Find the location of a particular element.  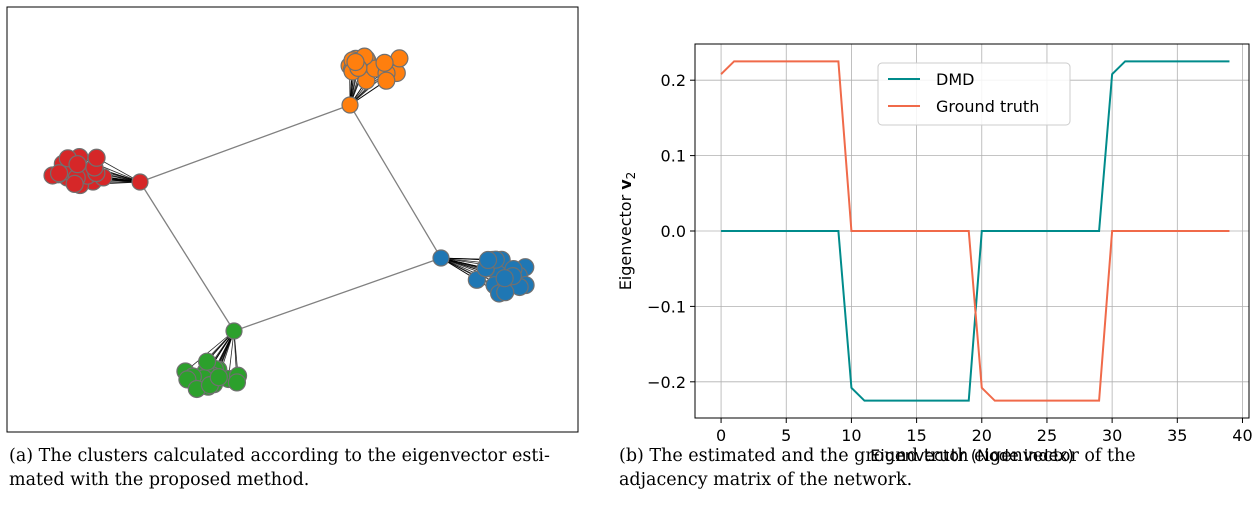

caption-b-line2: adjacency matrix of the network. is located at coordinates (766, 480).